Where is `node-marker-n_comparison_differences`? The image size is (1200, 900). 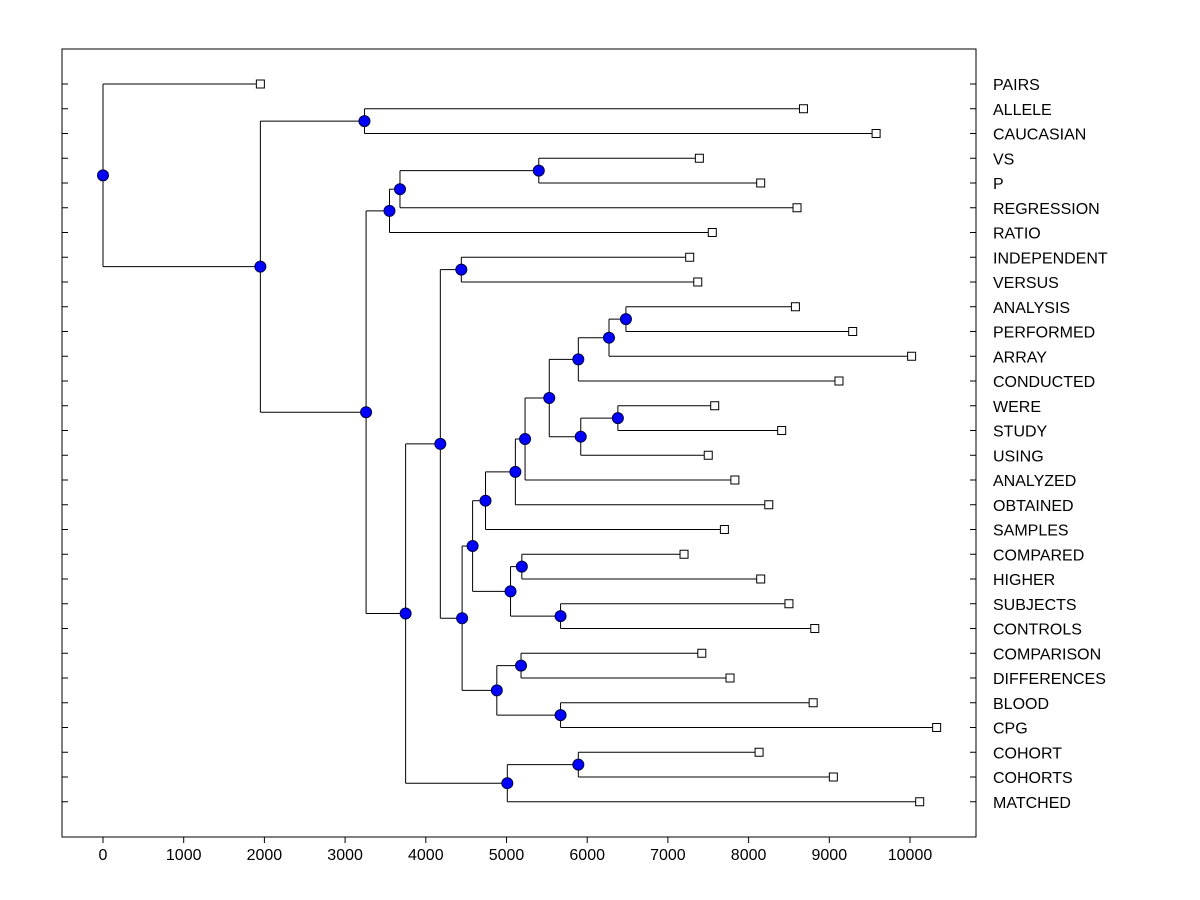
node-marker-n_comparison_differences is located at coordinates (521, 665).